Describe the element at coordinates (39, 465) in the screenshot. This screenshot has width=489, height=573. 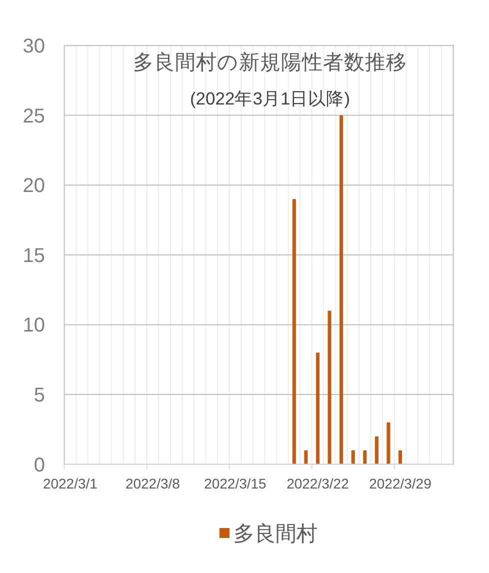
I see `y-tick-label: 0` at that location.